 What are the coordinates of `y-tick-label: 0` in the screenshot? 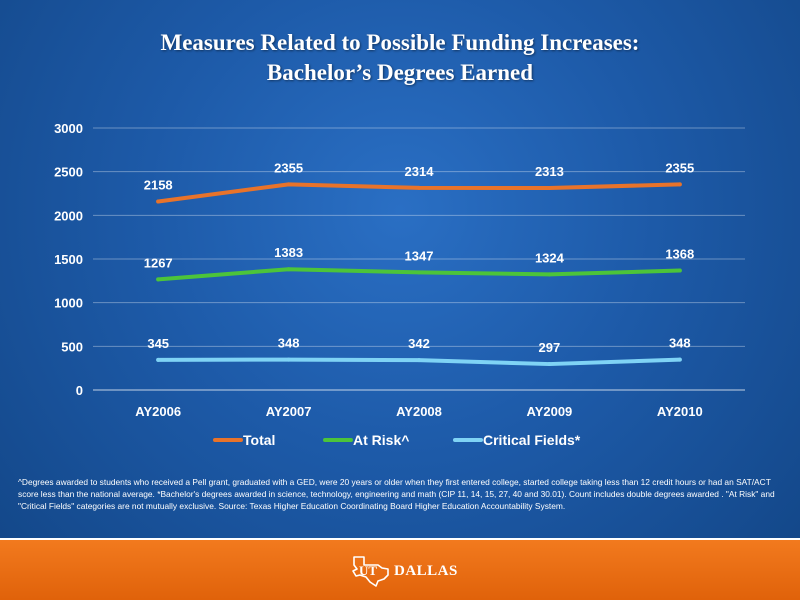 It's located at (79, 390).